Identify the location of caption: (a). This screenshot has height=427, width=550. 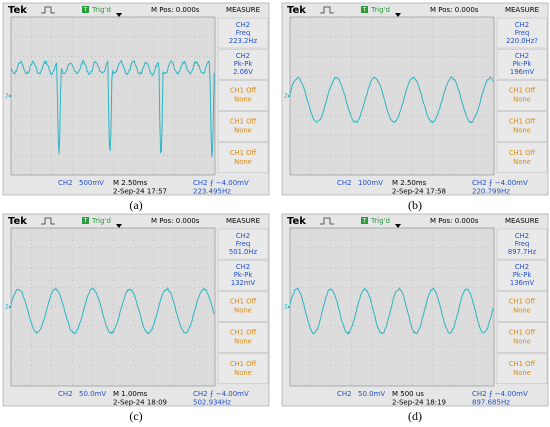
(135, 205).